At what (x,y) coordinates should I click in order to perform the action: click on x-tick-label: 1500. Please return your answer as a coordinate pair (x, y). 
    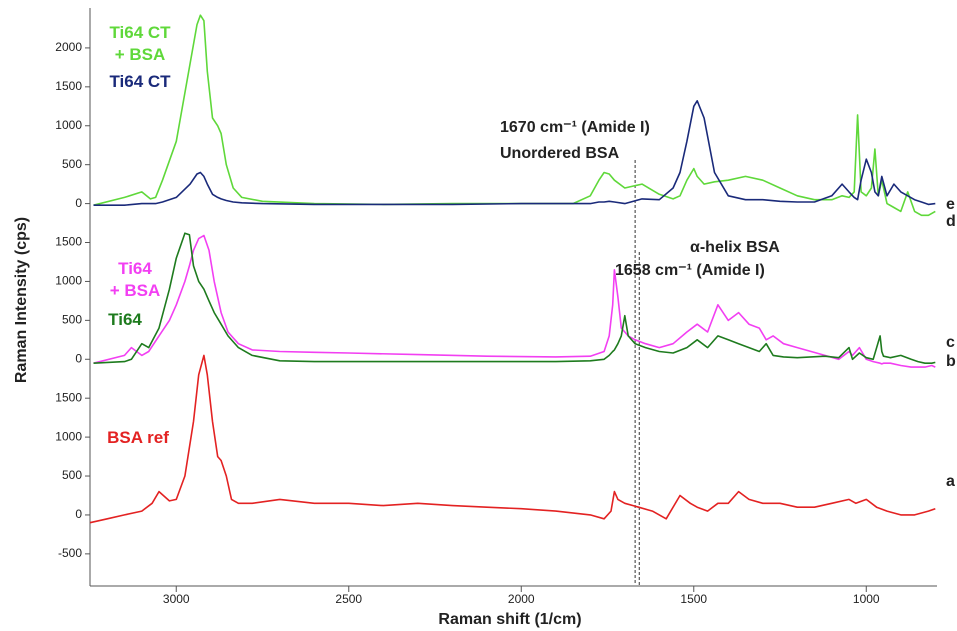
    Looking at the image, I should click on (693, 599).